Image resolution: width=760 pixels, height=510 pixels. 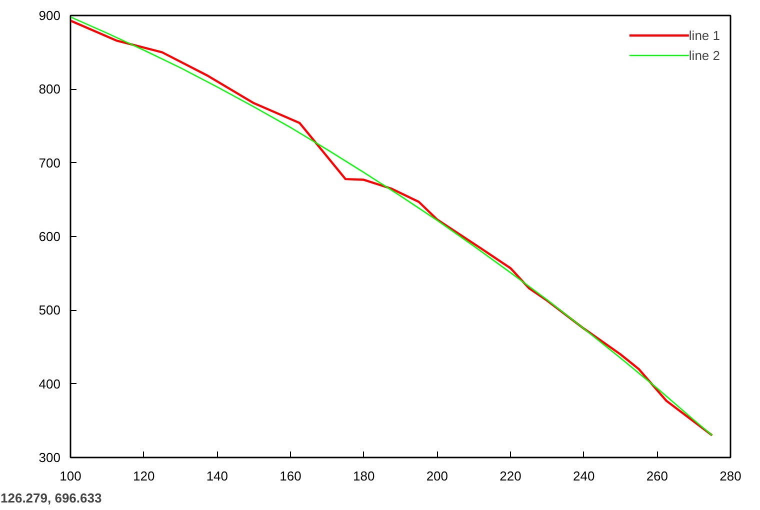 I want to click on x-tick-label: 160, so click(x=291, y=476).